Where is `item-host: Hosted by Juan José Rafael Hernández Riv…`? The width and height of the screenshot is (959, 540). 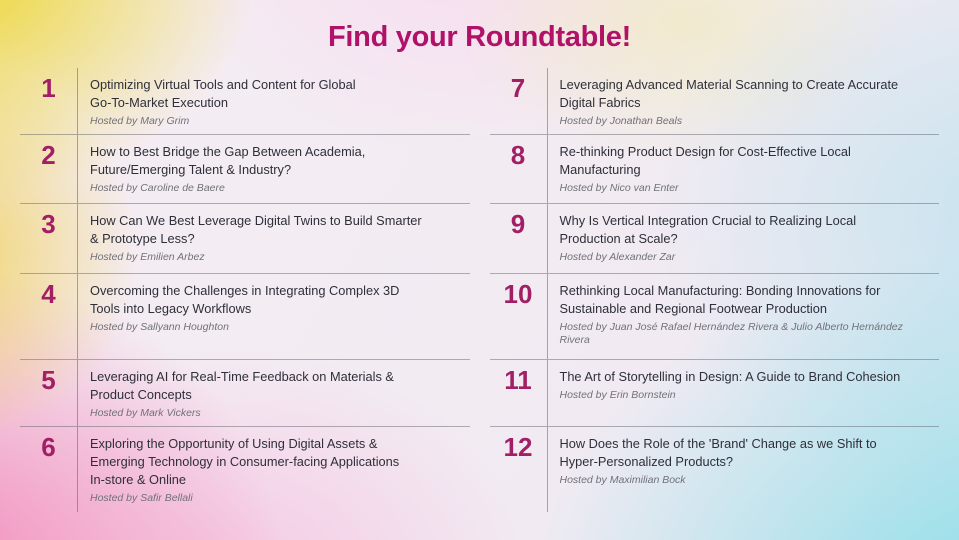
item-host: Hosted by Juan José Rafael Hernández Riv… is located at coordinates (731, 333).